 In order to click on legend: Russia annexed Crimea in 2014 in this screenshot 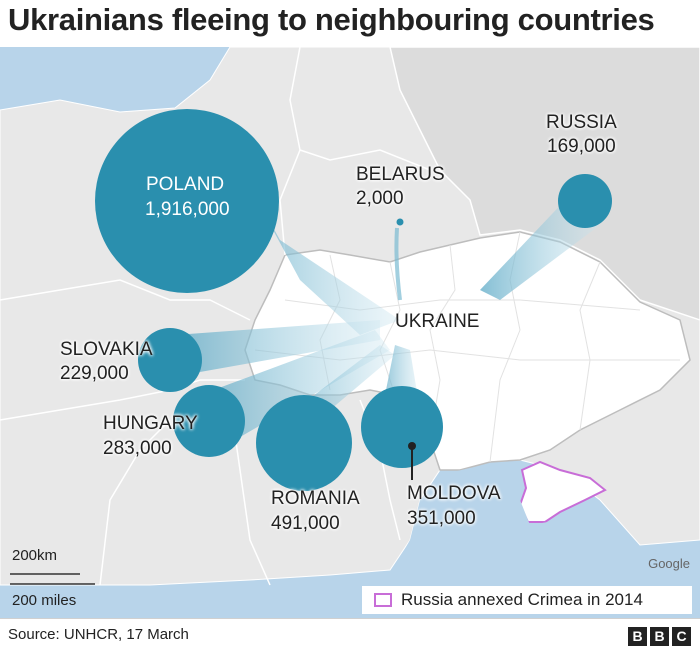, I will do `click(527, 600)`.